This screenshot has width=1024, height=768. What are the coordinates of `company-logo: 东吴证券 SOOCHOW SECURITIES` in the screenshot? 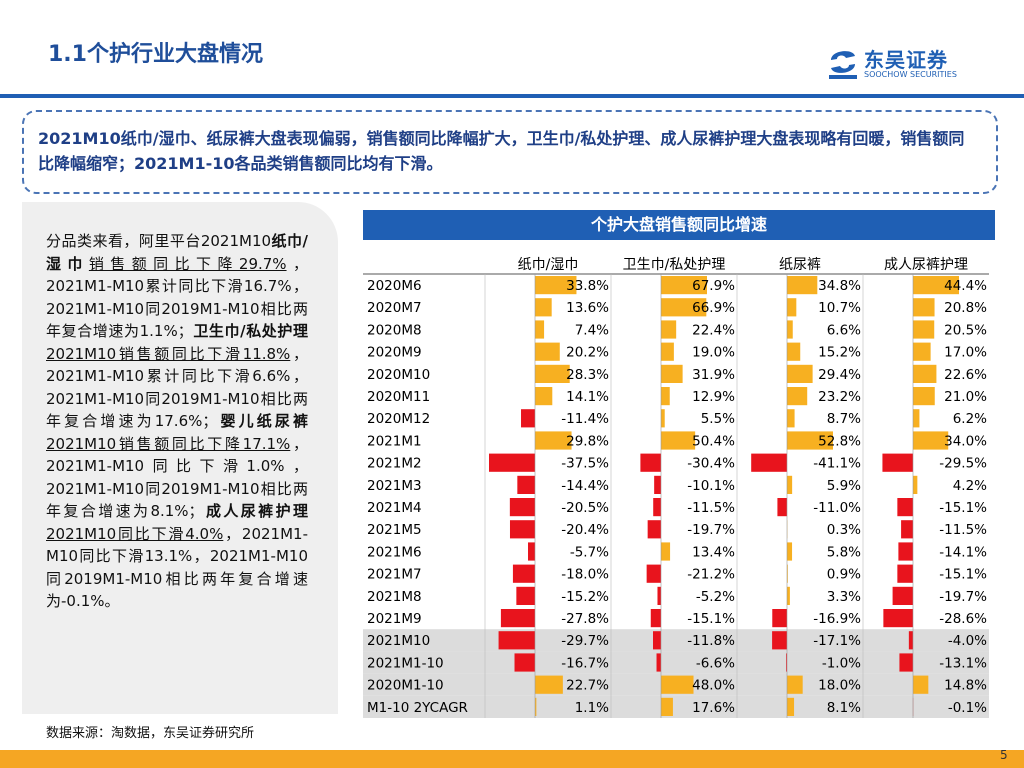 It's located at (903, 64).